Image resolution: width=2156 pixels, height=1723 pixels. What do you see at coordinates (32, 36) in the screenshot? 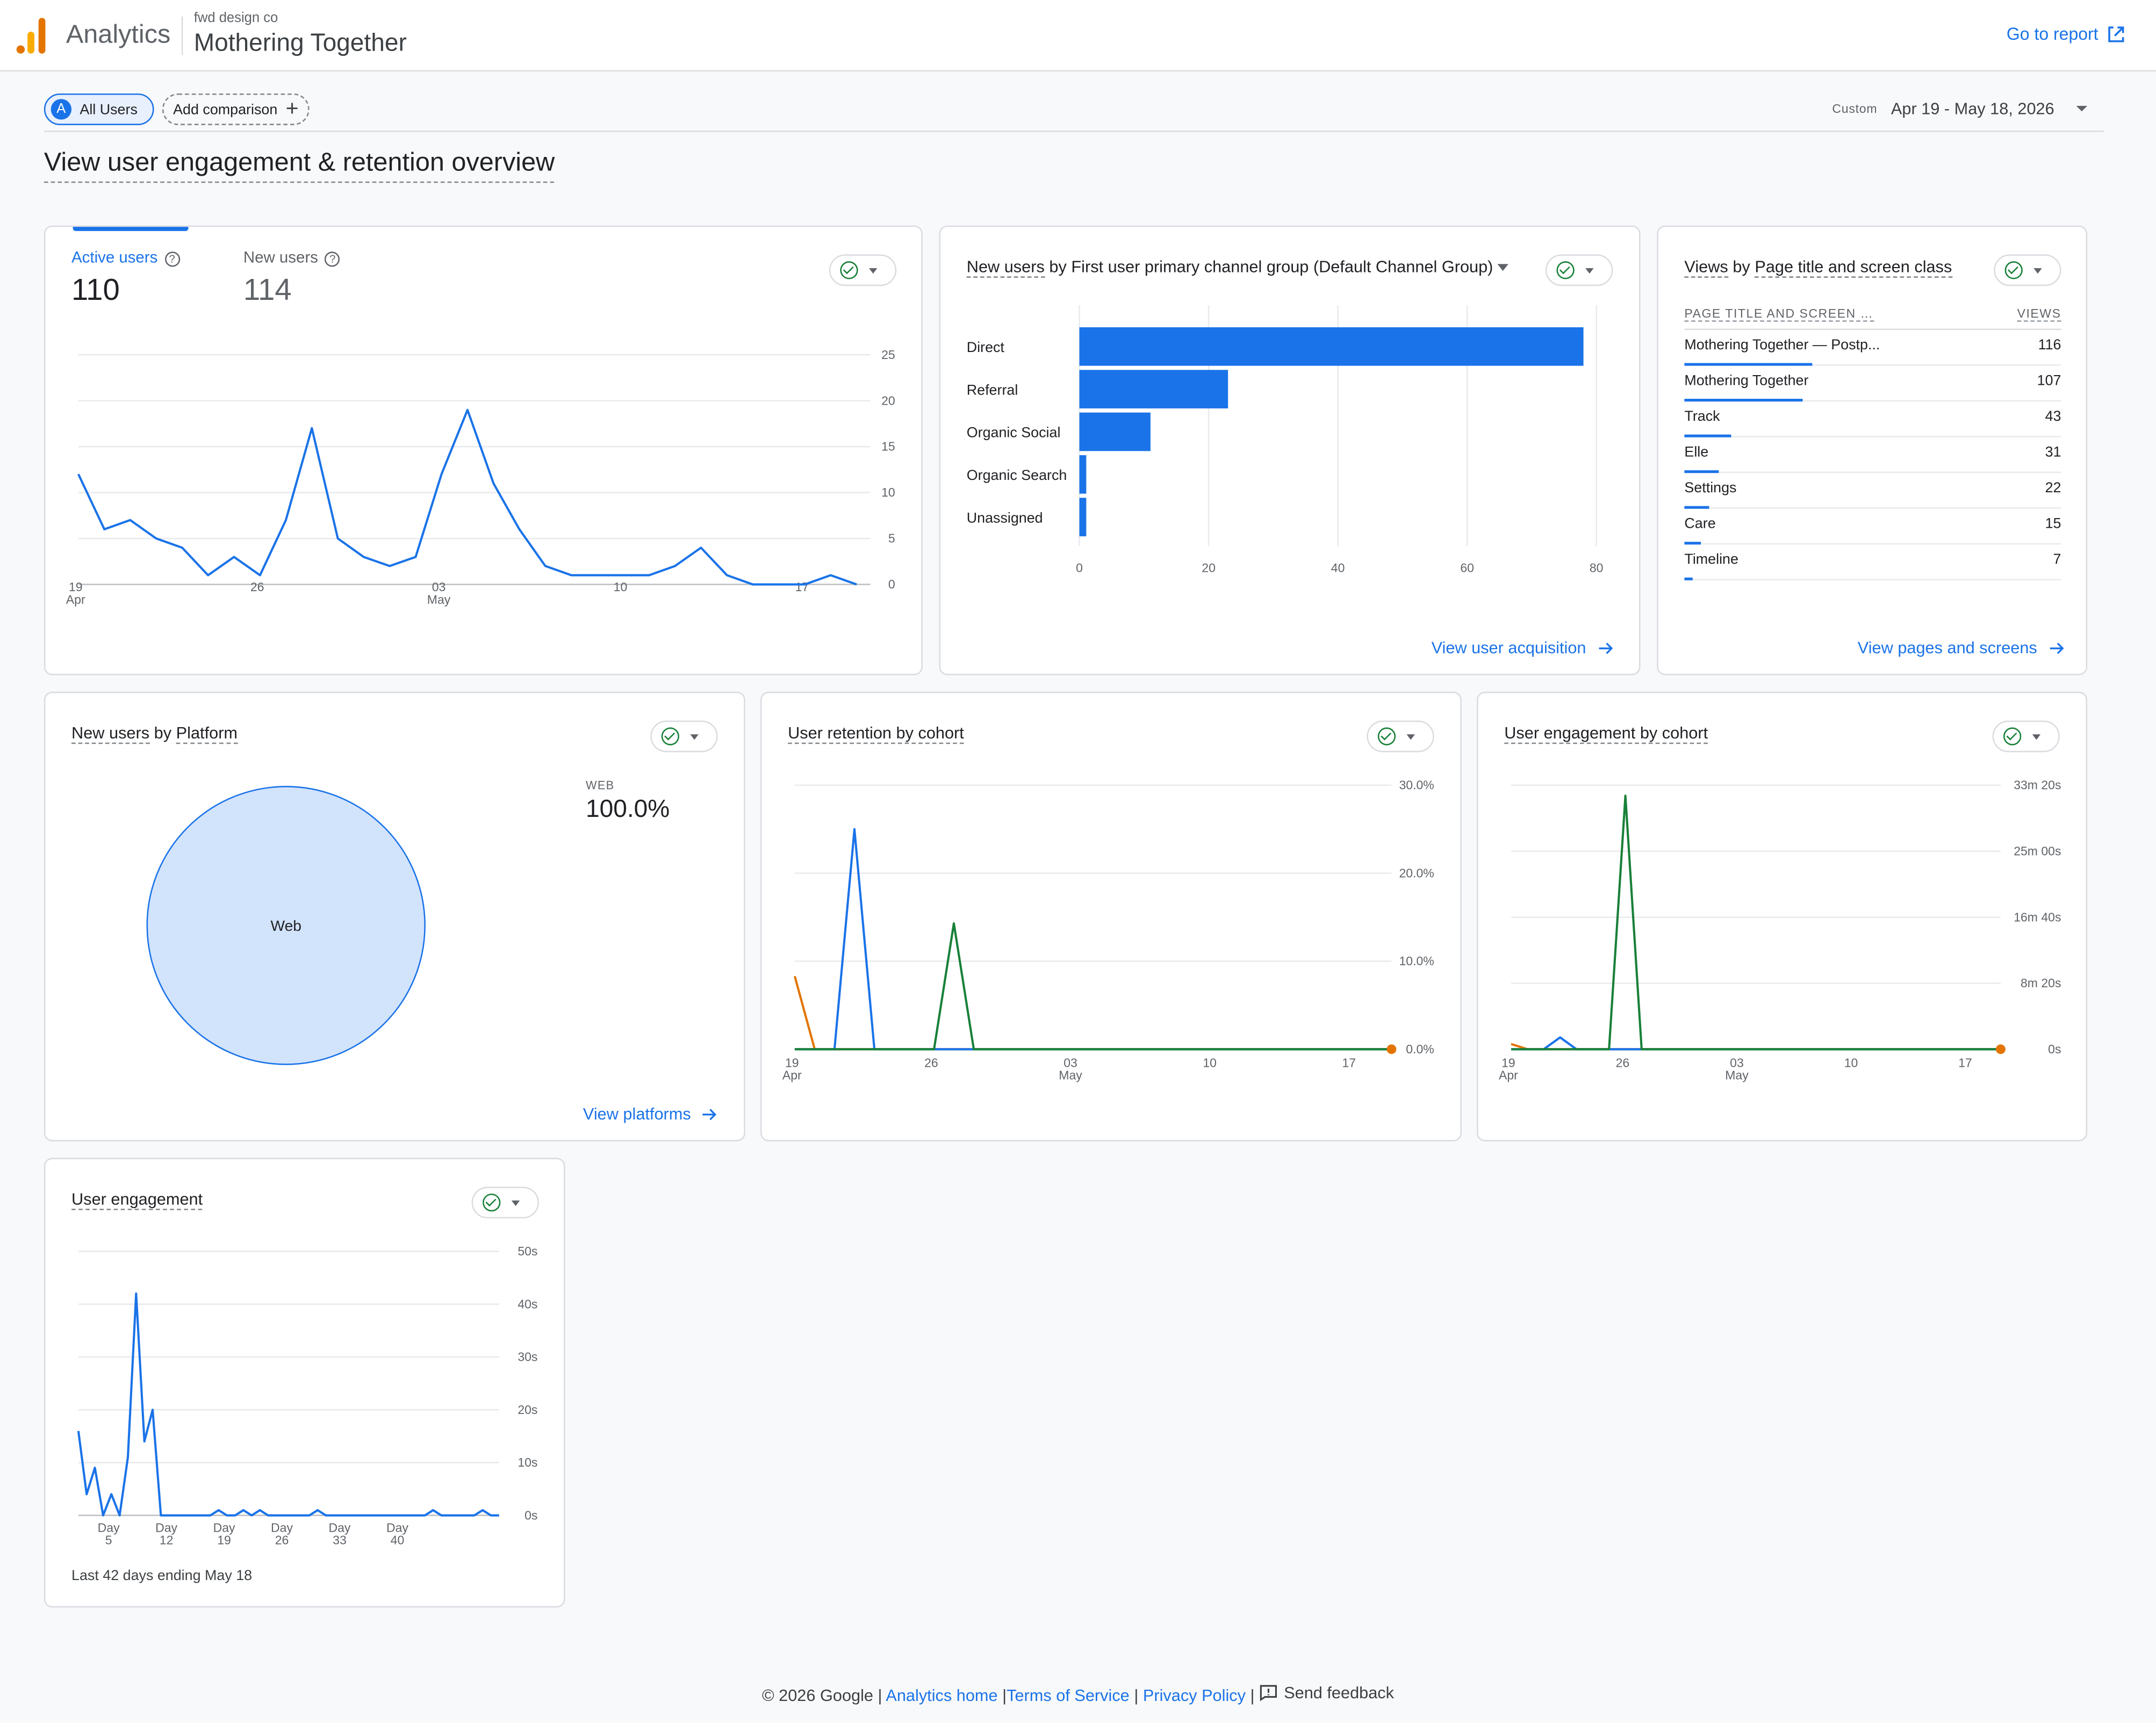
I see `analytics-logo-icon` at bounding box center [32, 36].